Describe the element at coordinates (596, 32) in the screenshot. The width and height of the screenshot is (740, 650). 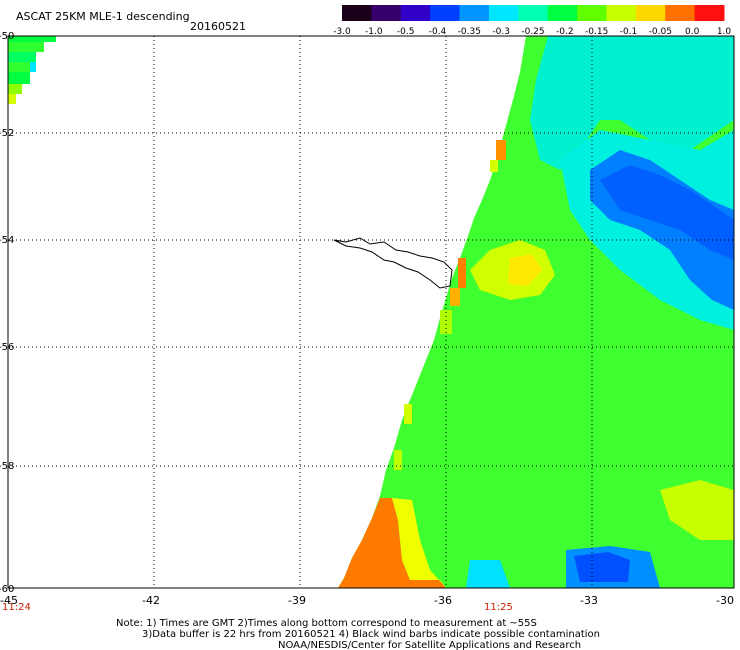
I see `colorbar-label: -0.15` at that location.